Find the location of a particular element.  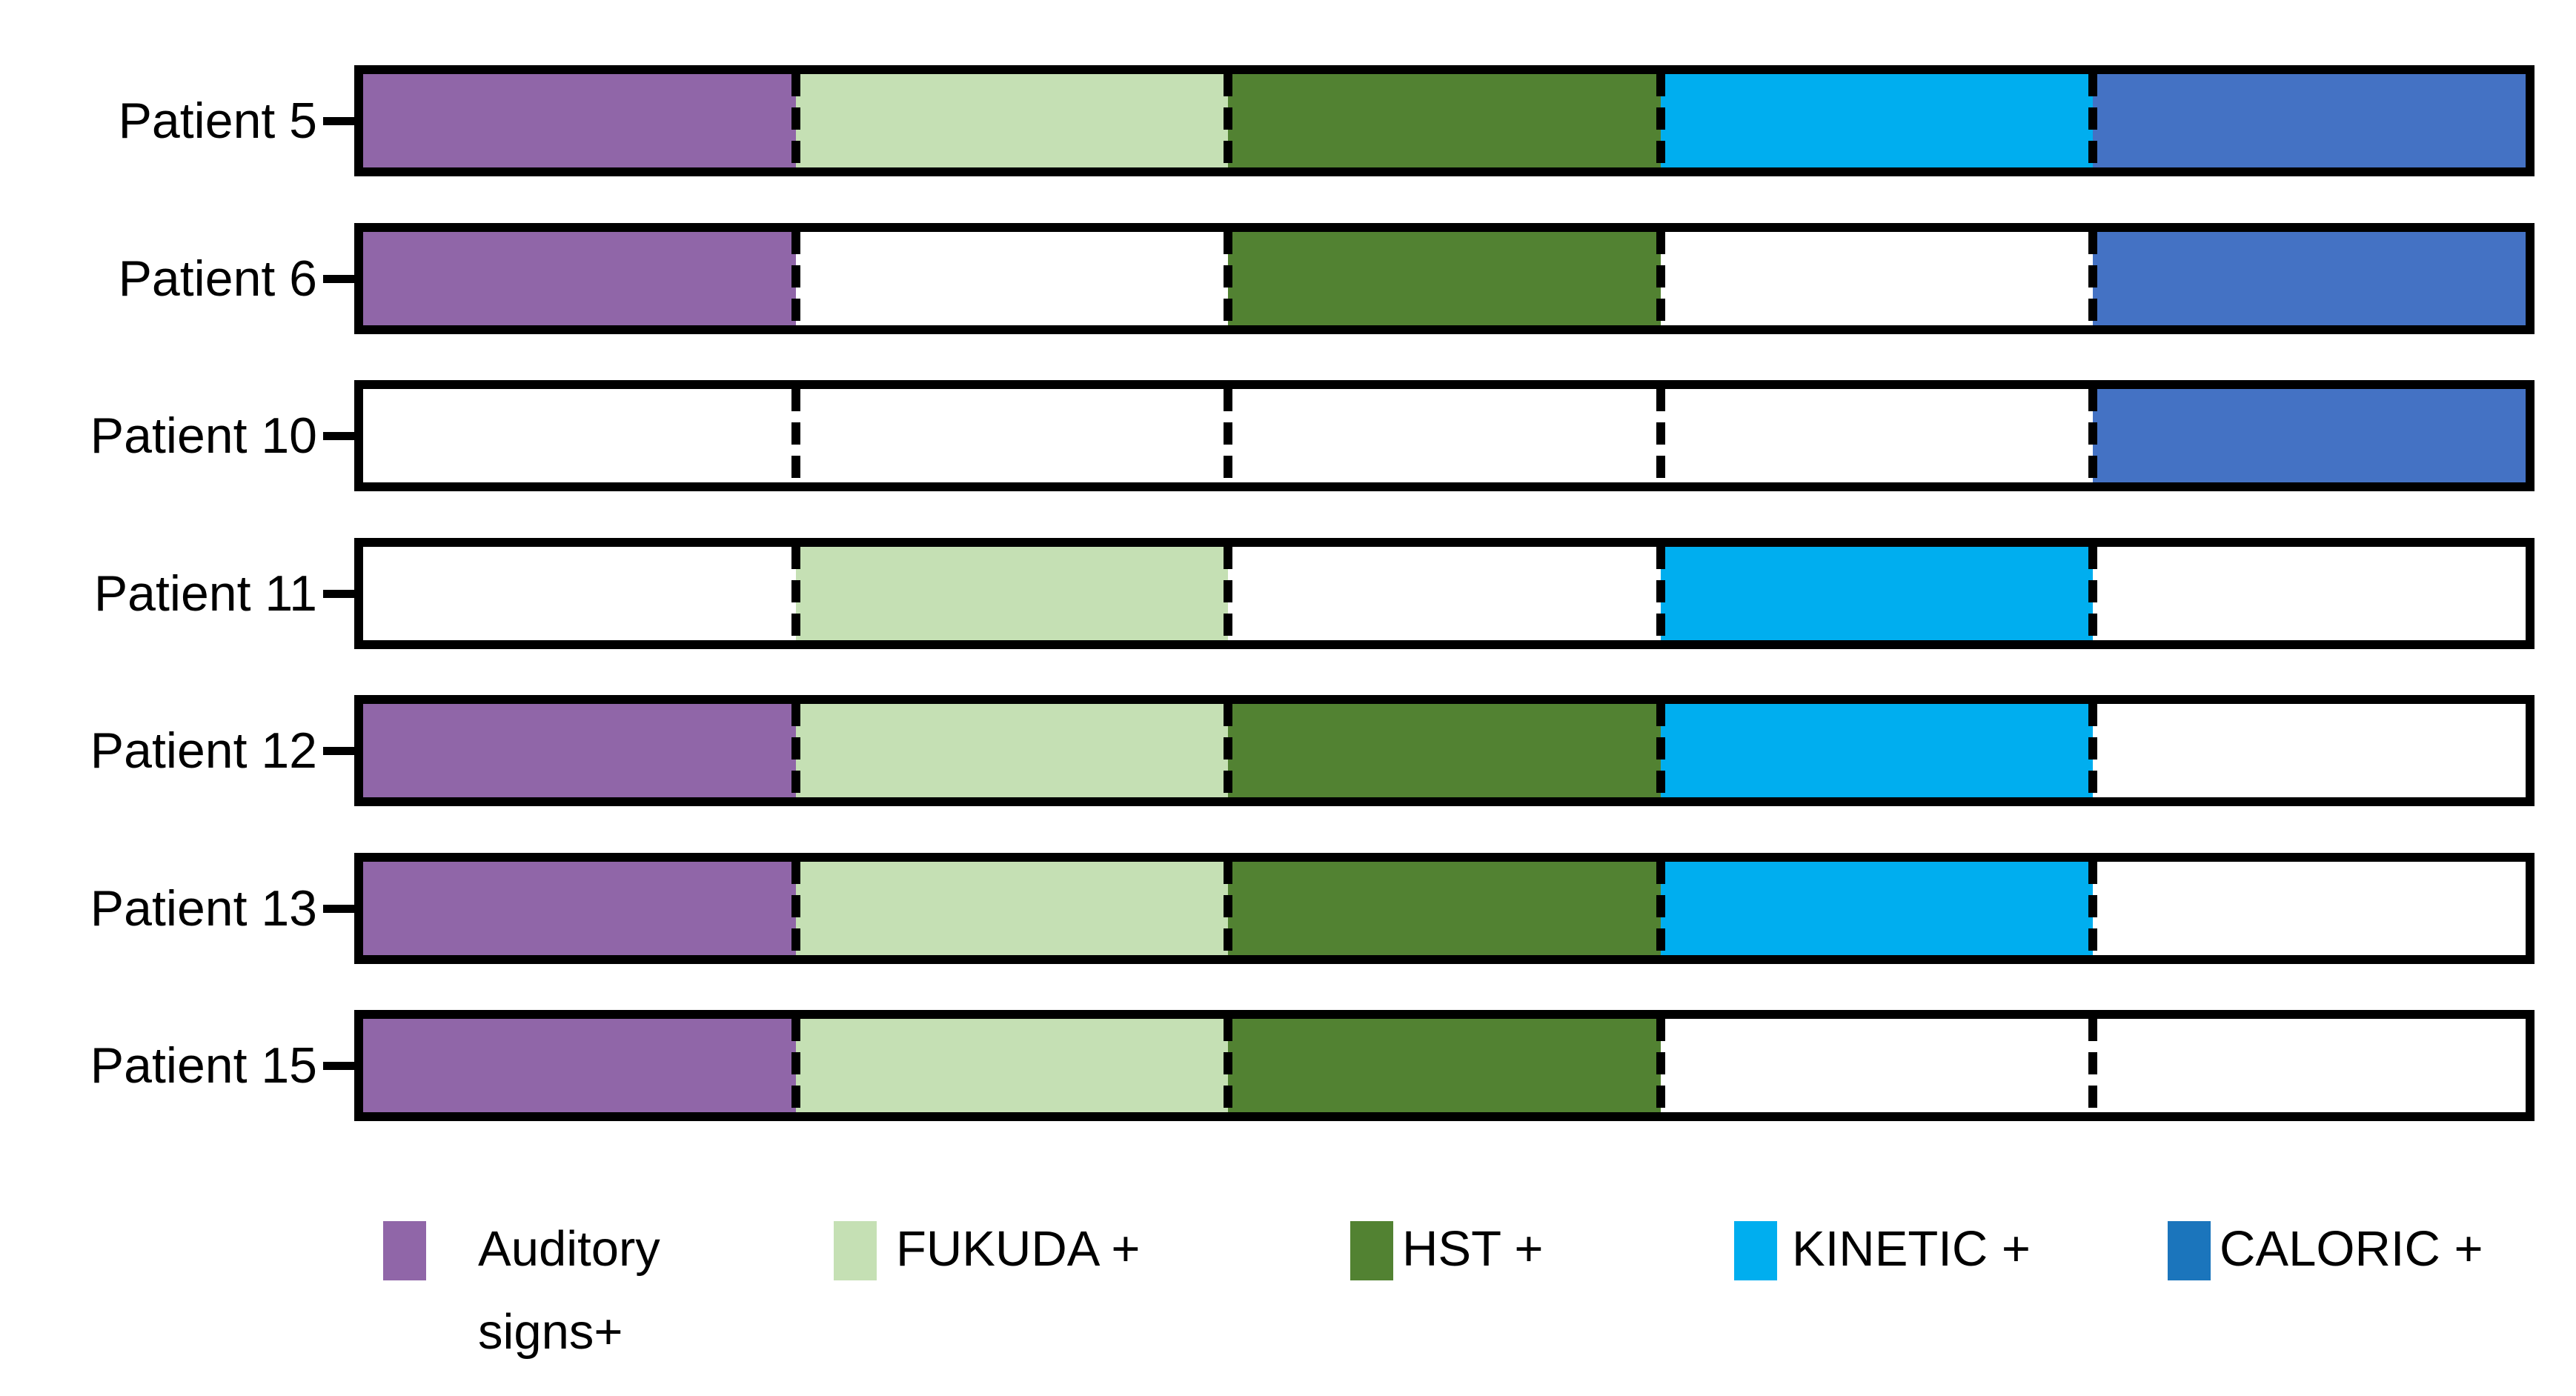

patient-row-patient-13: Patient 13 is located at coordinates (1288, 908).